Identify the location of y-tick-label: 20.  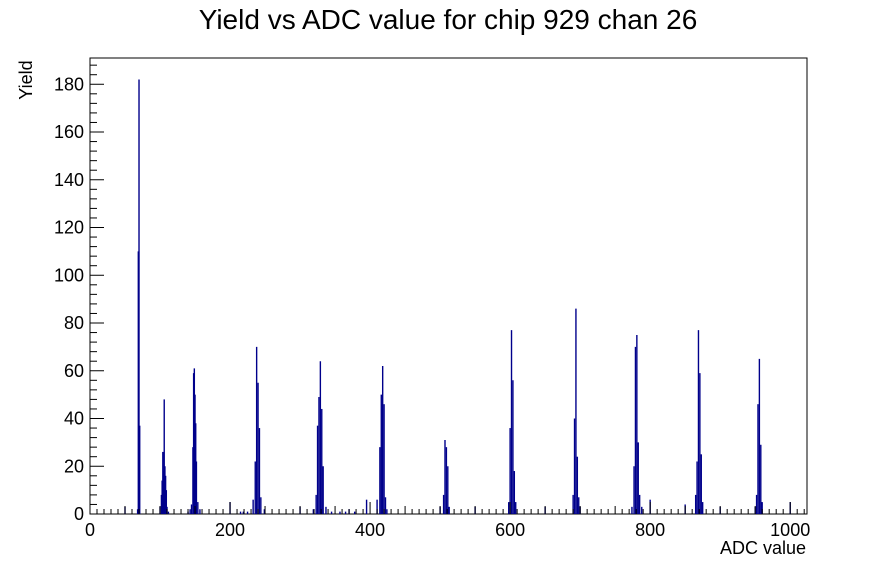
(74, 466).